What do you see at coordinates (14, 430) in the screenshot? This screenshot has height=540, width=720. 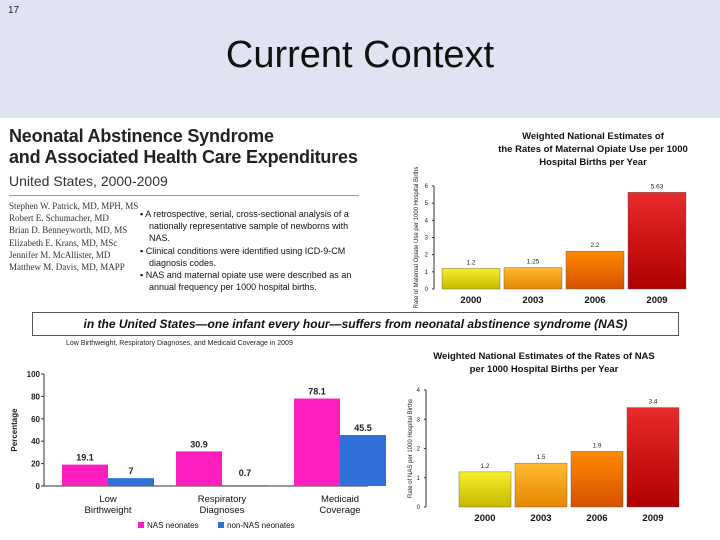 I see `y-axis-label: Percentage` at bounding box center [14, 430].